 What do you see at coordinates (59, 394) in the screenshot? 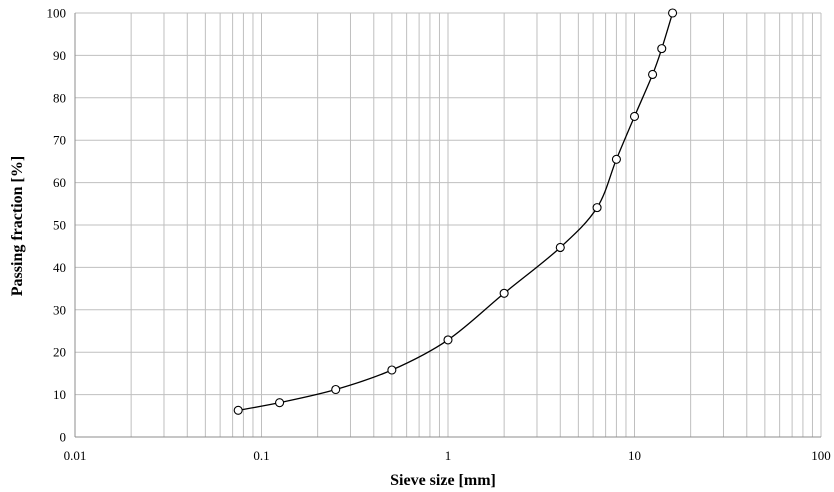
I see `y-tick-label: 10` at bounding box center [59, 394].